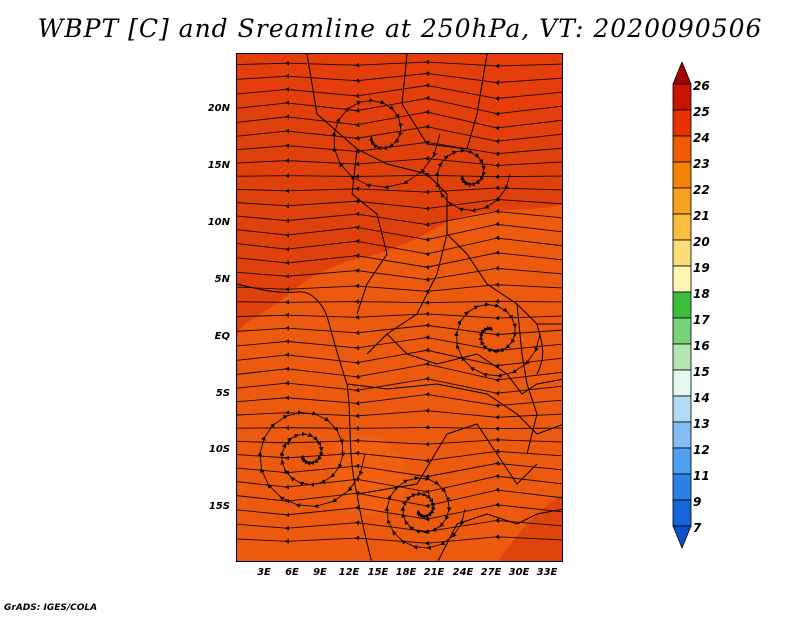 This screenshot has height=618, width=800. Describe the element at coordinates (682, 73) in the screenshot. I see `colorbar-top-triangle` at that location.